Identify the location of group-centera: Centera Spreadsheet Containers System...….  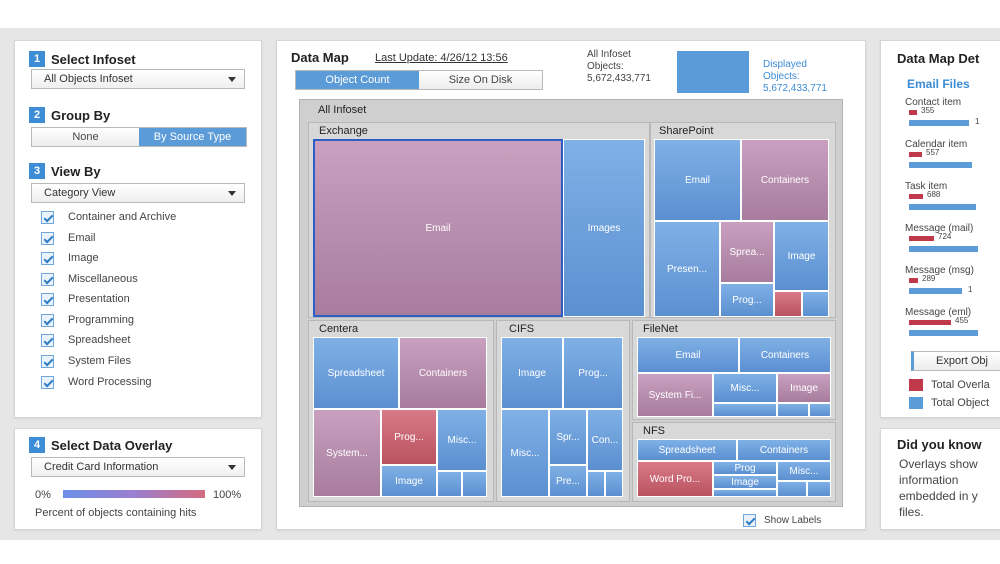
(401, 411).